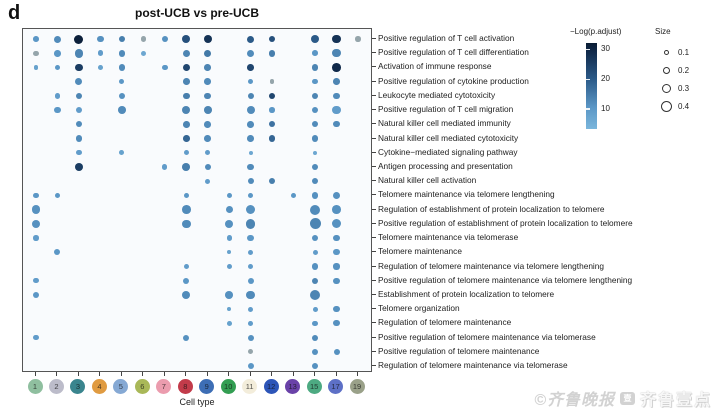 This screenshot has width=720, height=415. I want to click on size-legend-circle, so click(666, 70).